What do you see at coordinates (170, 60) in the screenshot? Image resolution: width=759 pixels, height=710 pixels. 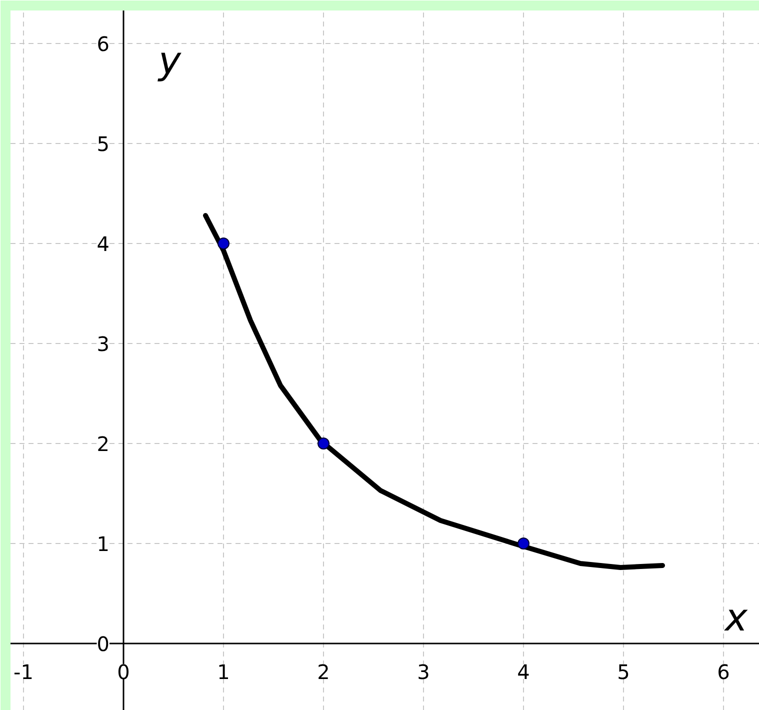 I see `y-axis-title: y` at bounding box center [170, 60].